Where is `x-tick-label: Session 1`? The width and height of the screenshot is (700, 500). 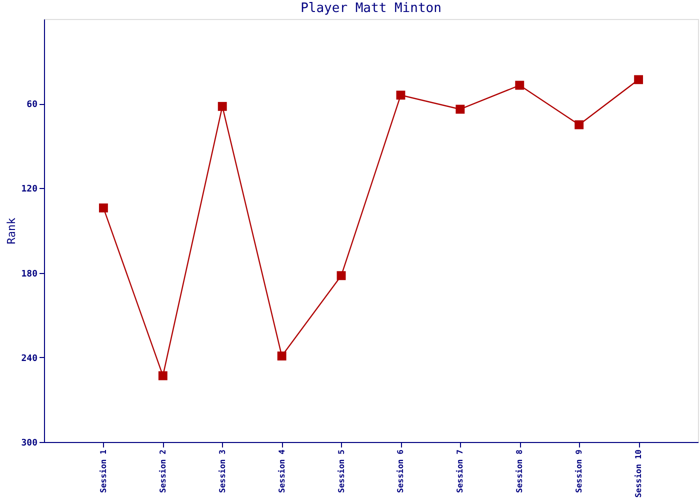
x-tick-label: Session 1 is located at coordinates (103, 471).